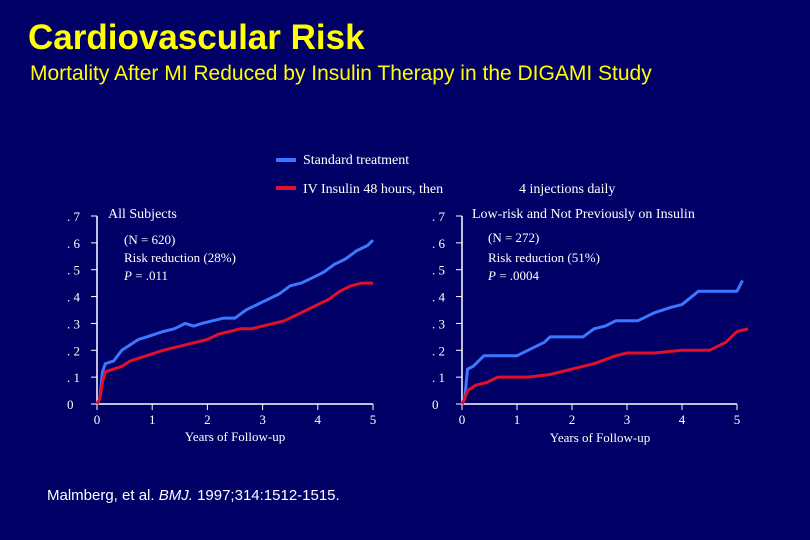  Describe the element at coordinates (513, 237) in the screenshot. I see `annotation-n: (N = 272)` at that location.